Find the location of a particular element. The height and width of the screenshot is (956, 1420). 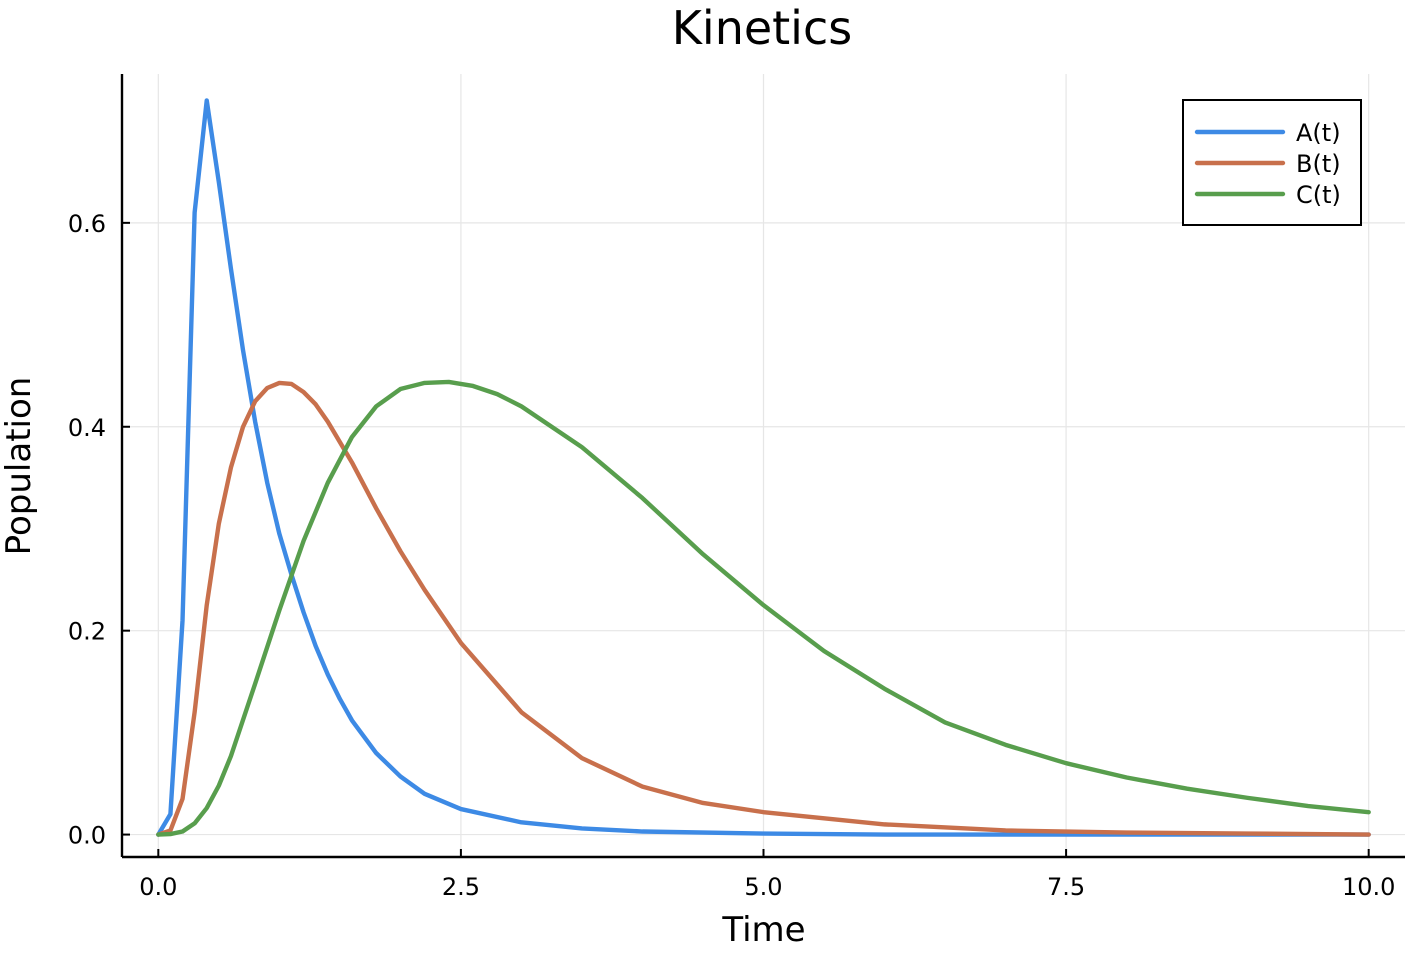

legend-label-A(t): A(t) is located at coordinates (1318, 133).